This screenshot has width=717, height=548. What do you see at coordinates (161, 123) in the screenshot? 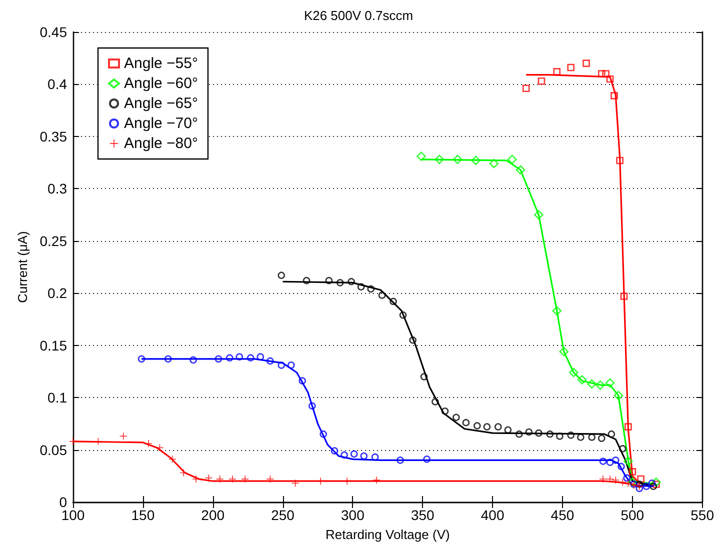
I see `legend-label: Angle −70°` at bounding box center [161, 123].